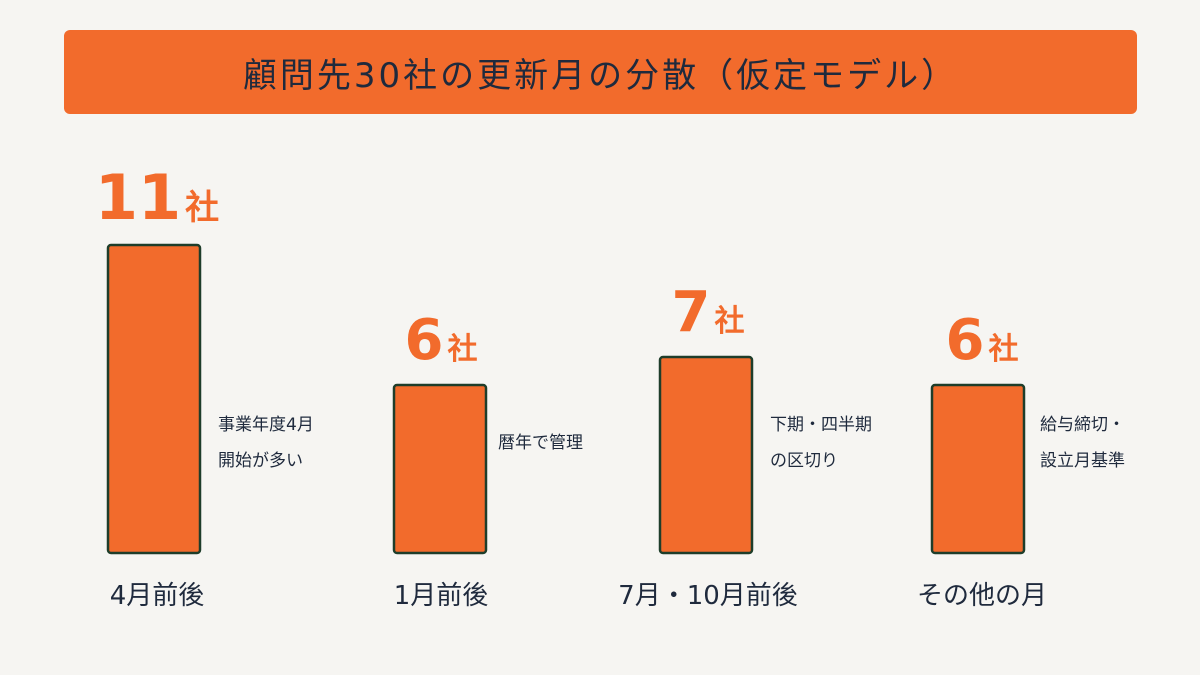 The width and height of the screenshot is (1200, 675). Describe the element at coordinates (982, 596) in the screenshot. I see `category-label-4: その他の月` at that location.